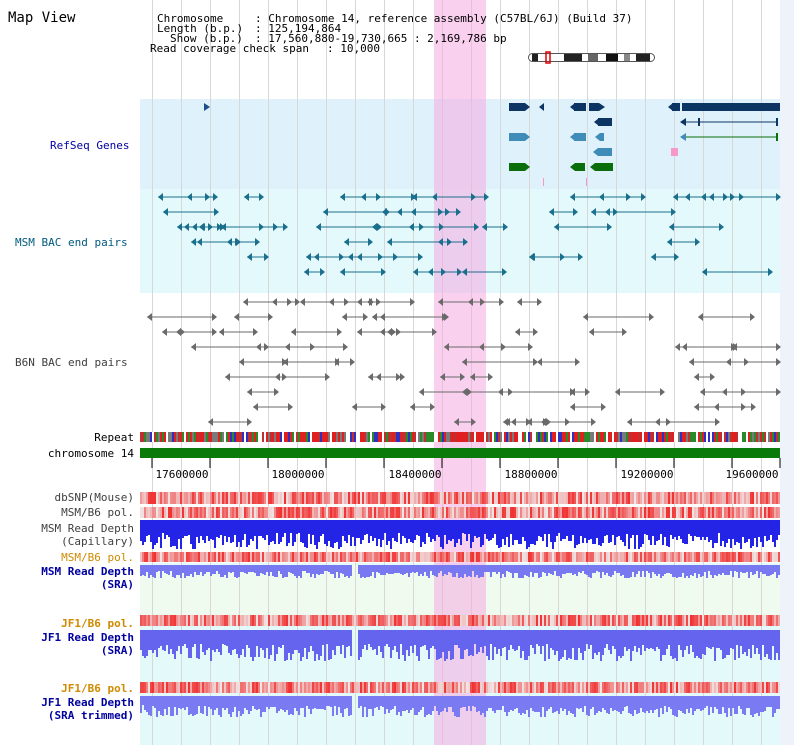 Image resolution: width=800 pixels, height=745 pixels. What do you see at coordinates (460, 144) in the screenshot?
I see `refseq-genes-track` at bounding box center [460, 144].